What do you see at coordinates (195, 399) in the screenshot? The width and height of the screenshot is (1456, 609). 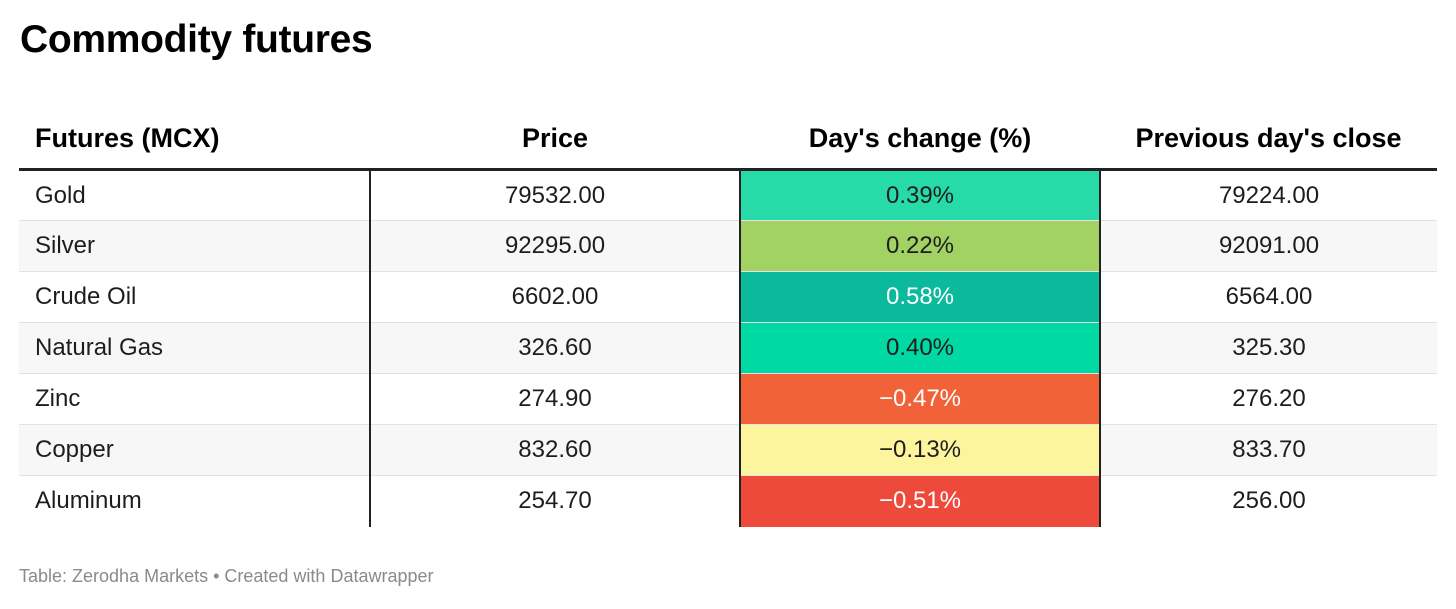 I see `cell-futures-name: Zinc` at bounding box center [195, 399].